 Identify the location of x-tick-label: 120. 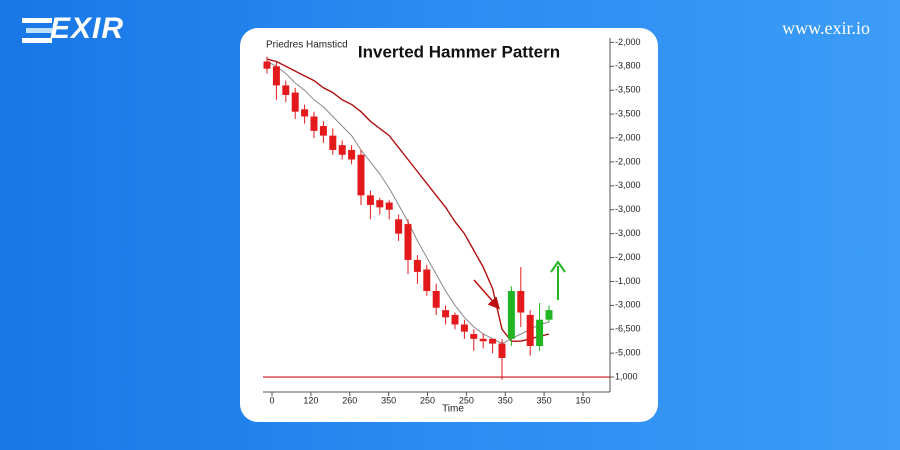
(310, 400).